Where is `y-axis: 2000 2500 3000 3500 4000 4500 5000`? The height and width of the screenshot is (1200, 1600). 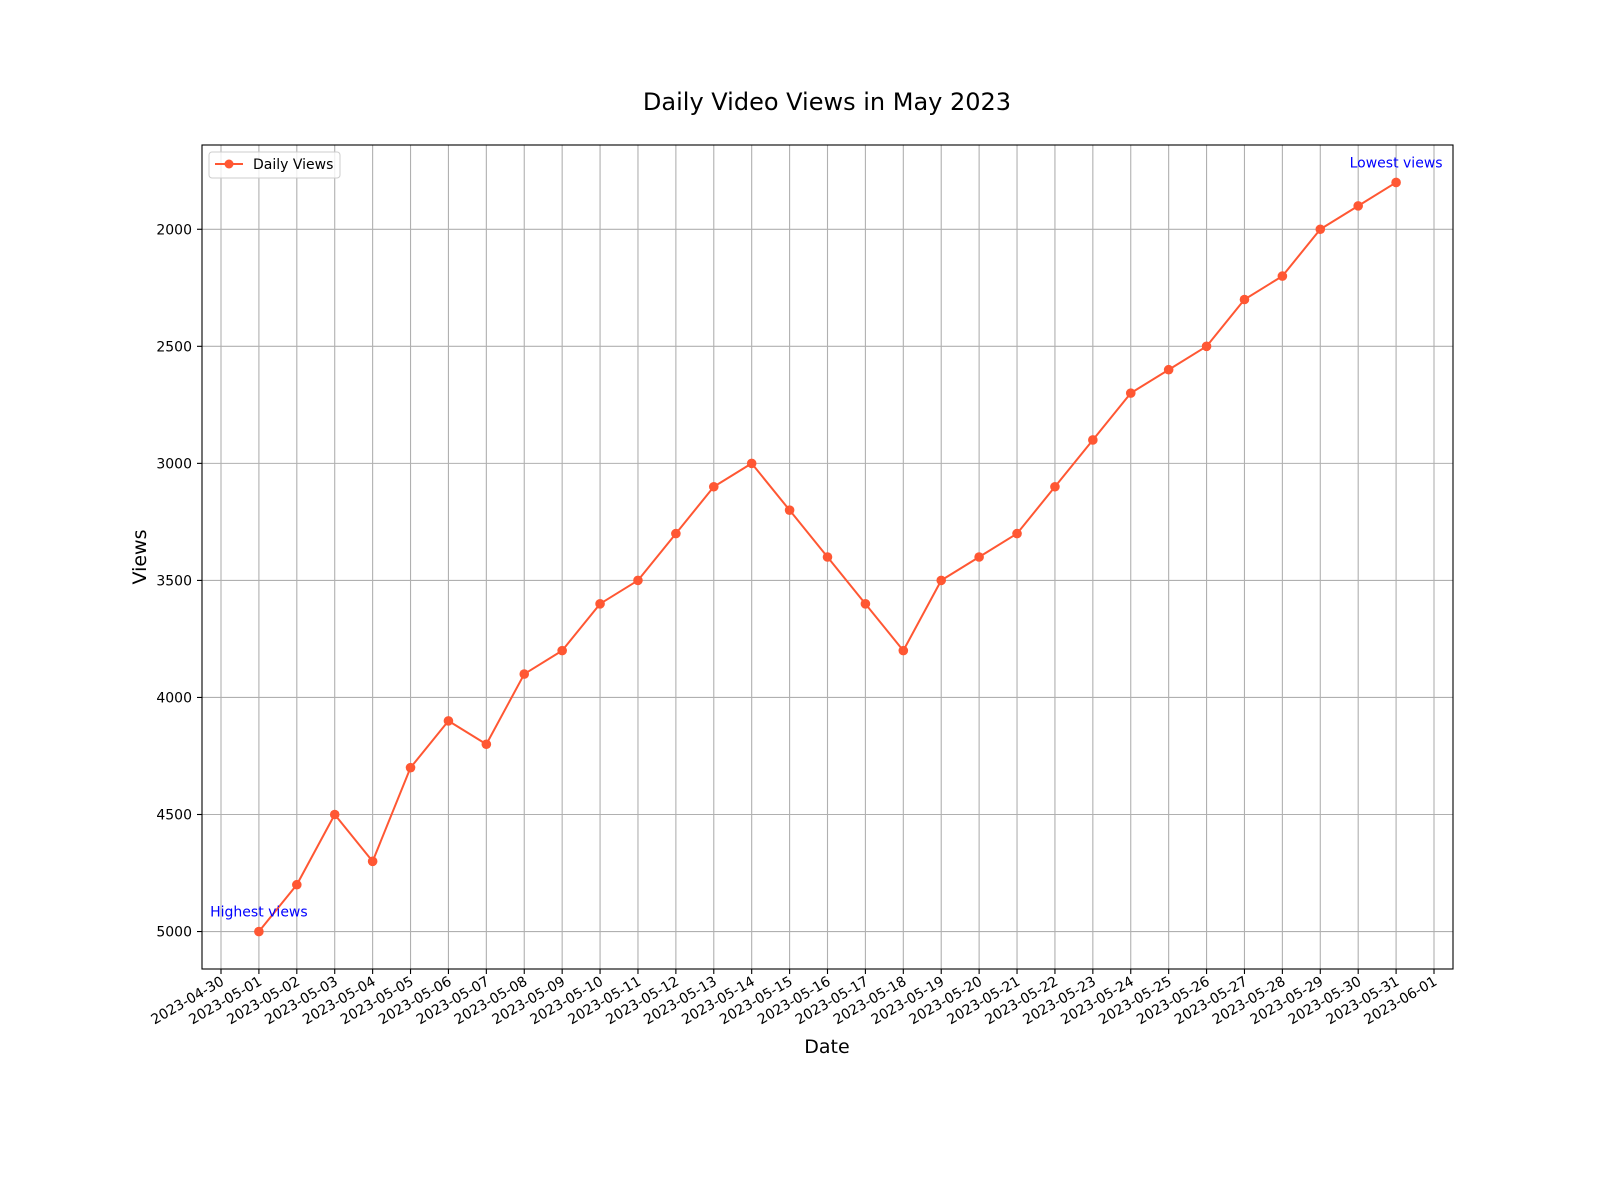
y-axis: 2000 2500 3000 3500 4000 4500 5000 is located at coordinates (179, 581).